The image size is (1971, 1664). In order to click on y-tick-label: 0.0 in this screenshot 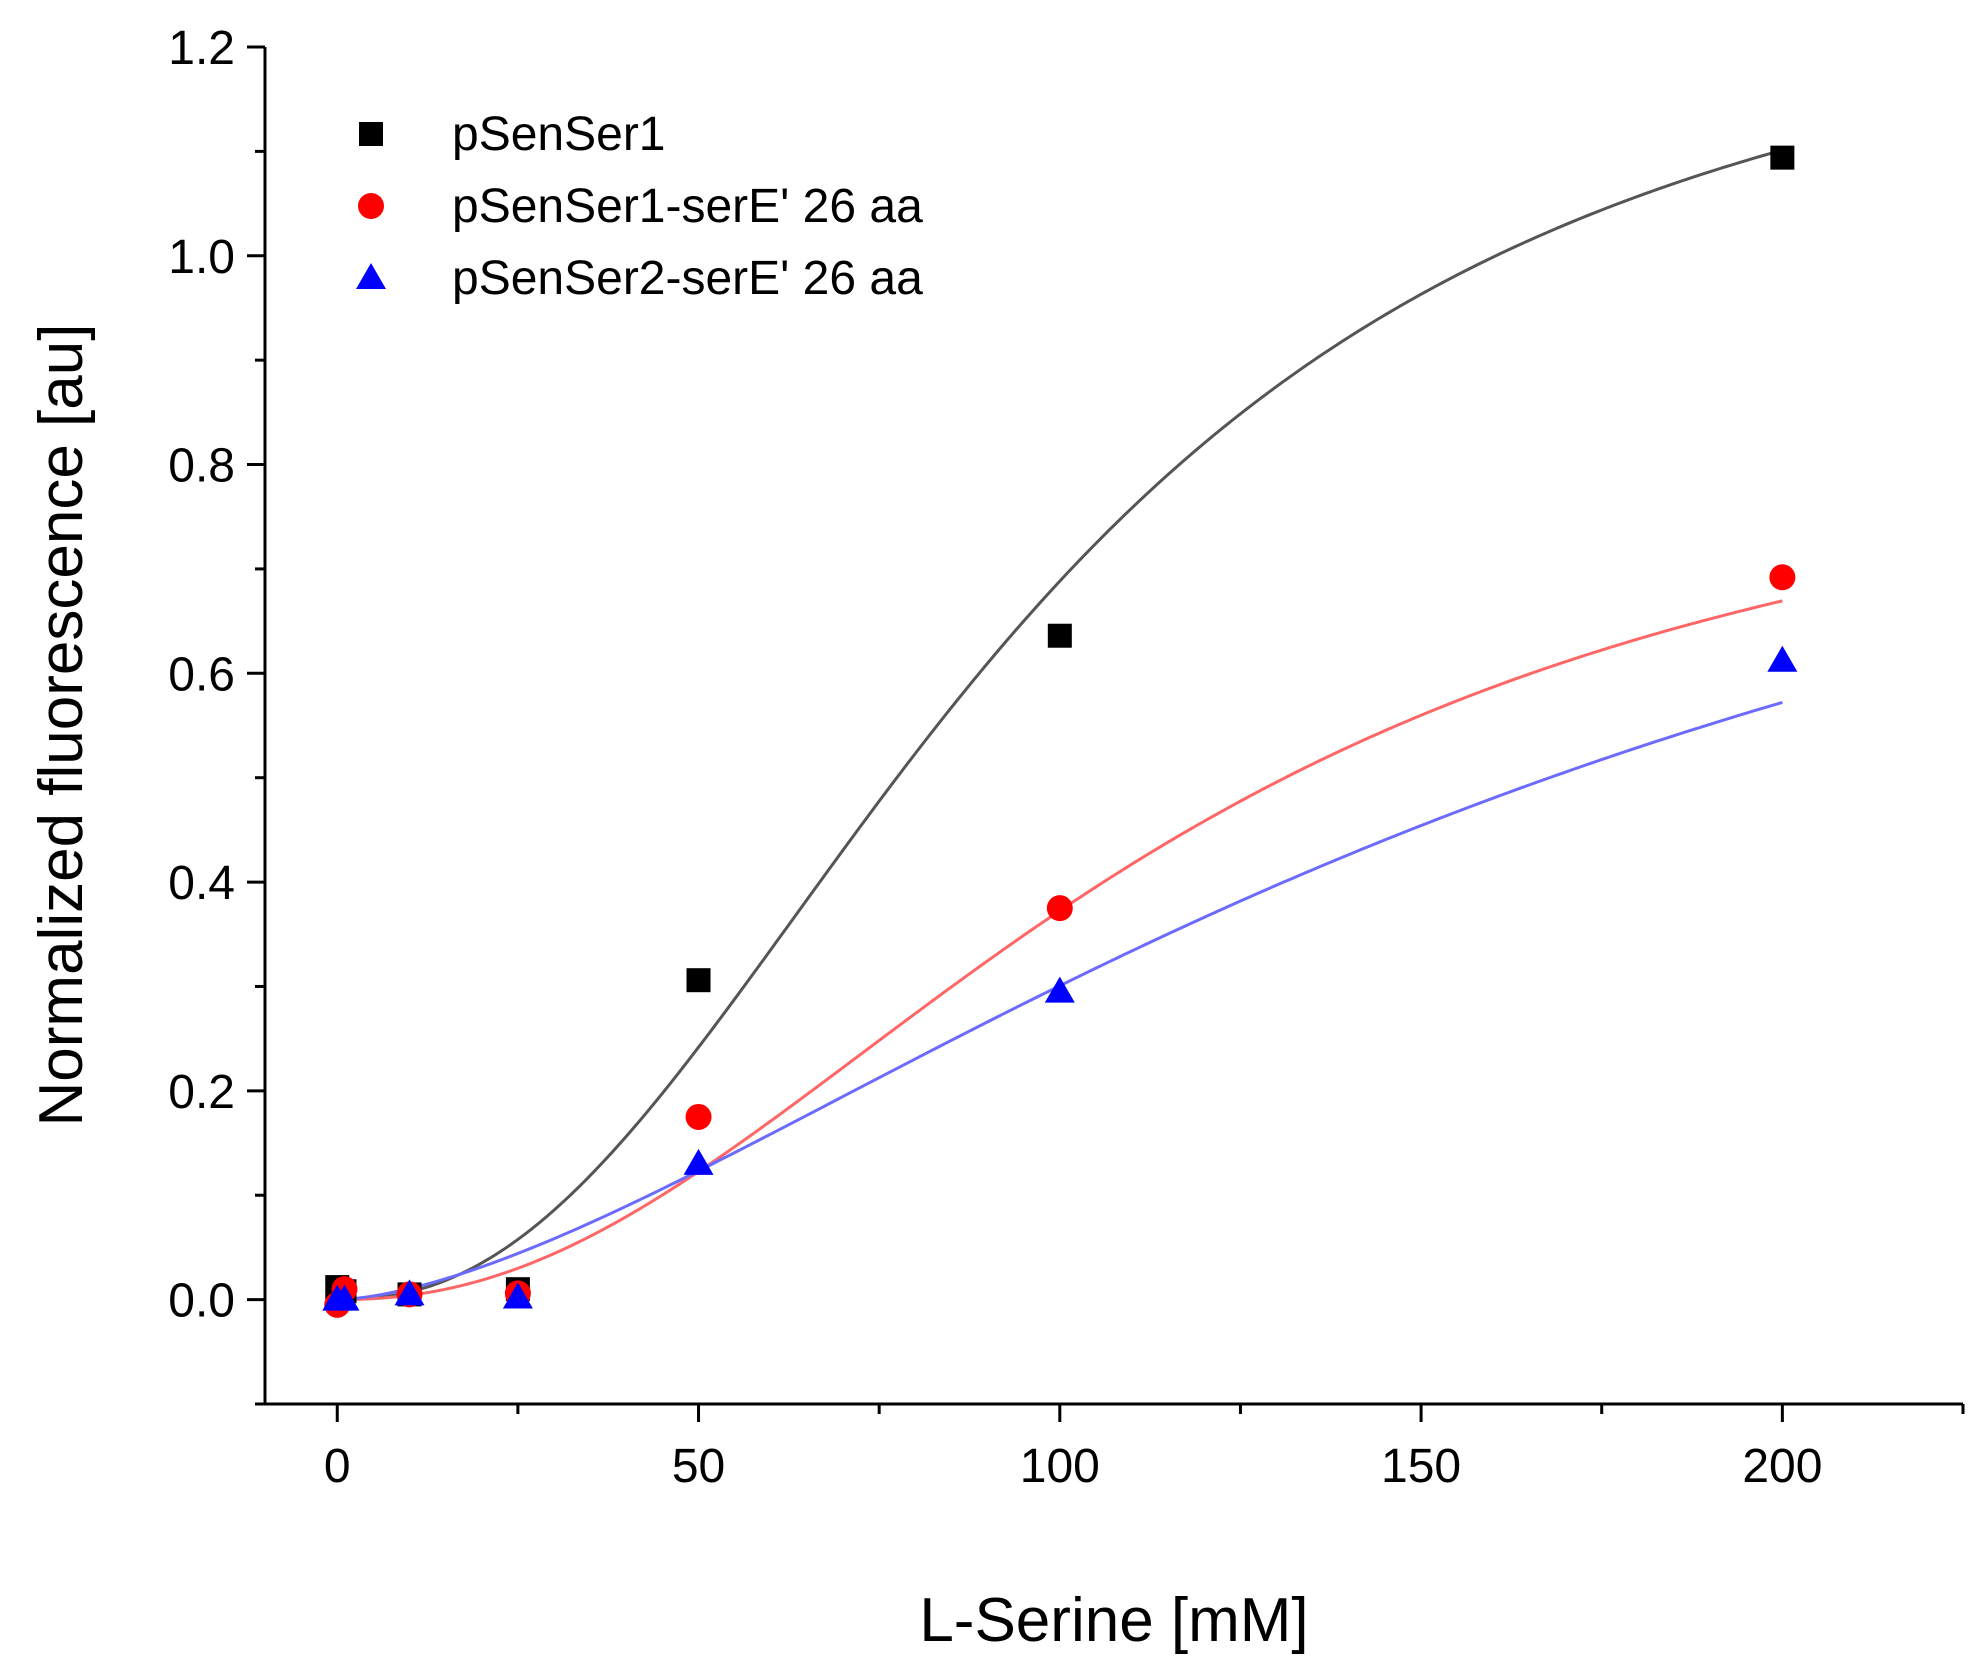, I will do `click(201, 1301)`.